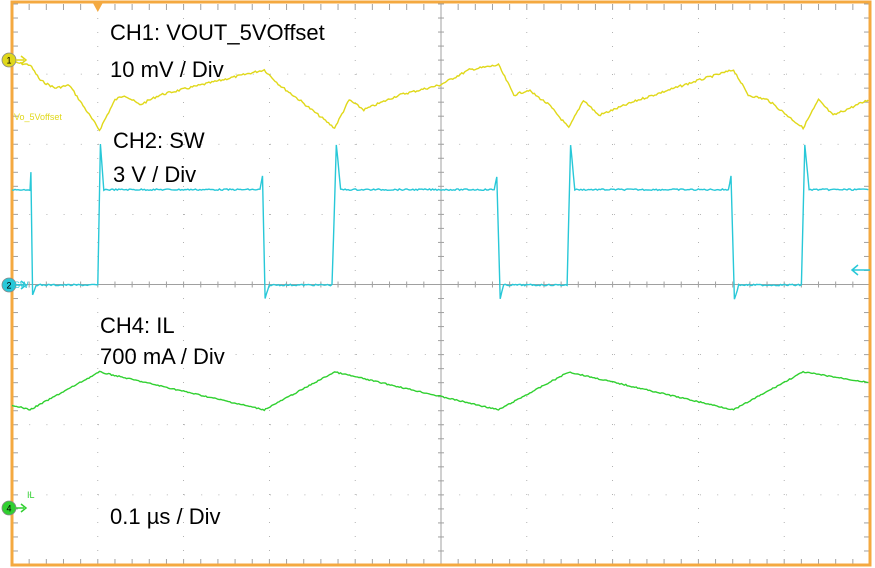 The width and height of the screenshot is (875, 568). I want to click on ch2-scale-label: 3 V / Div, so click(155, 174).